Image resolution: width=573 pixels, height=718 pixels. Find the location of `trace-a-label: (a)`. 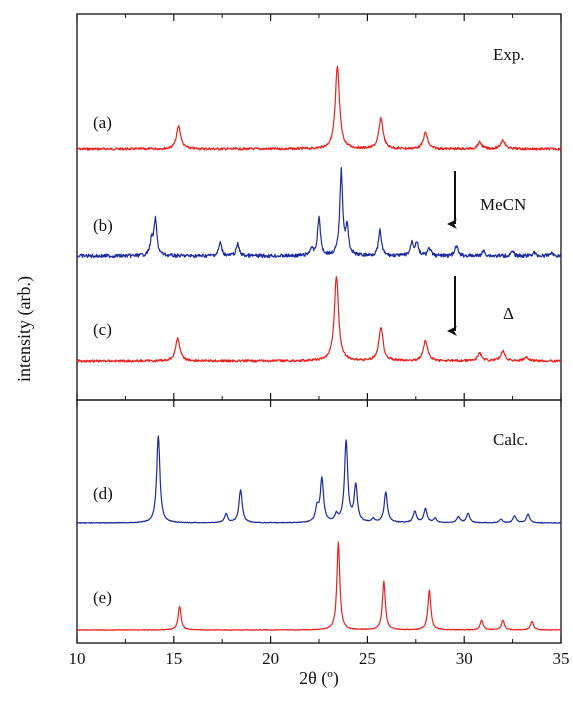

trace-a-label: (a) is located at coordinates (102, 122).